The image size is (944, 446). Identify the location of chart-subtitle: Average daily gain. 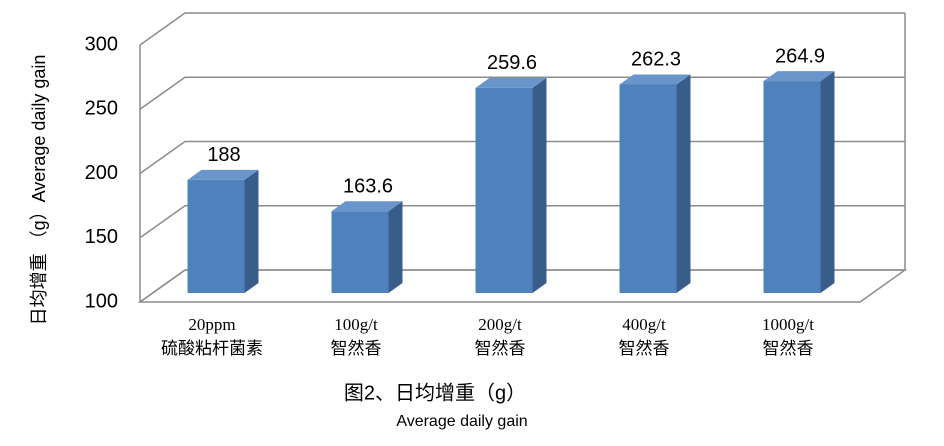
(461, 421).